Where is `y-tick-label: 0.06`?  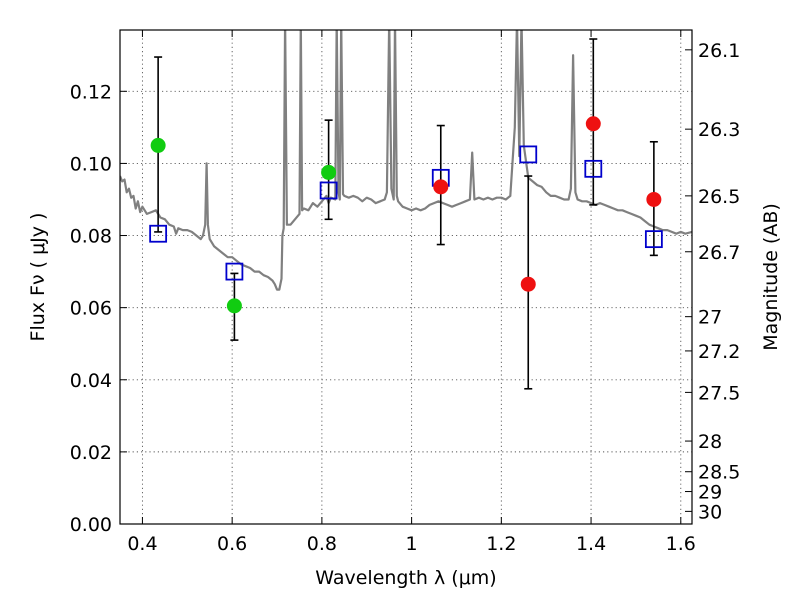 y-tick-label: 0.06 is located at coordinates (91, 309).